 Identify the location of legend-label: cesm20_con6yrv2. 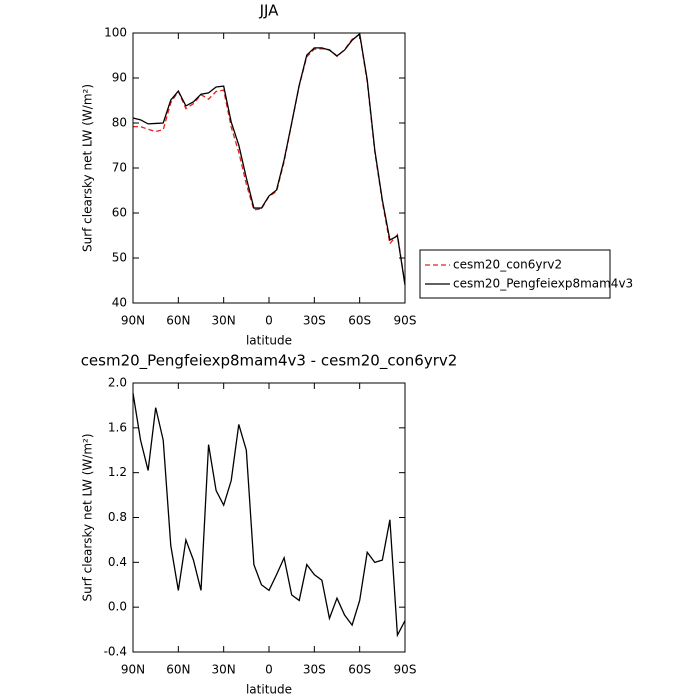
(507, 265).